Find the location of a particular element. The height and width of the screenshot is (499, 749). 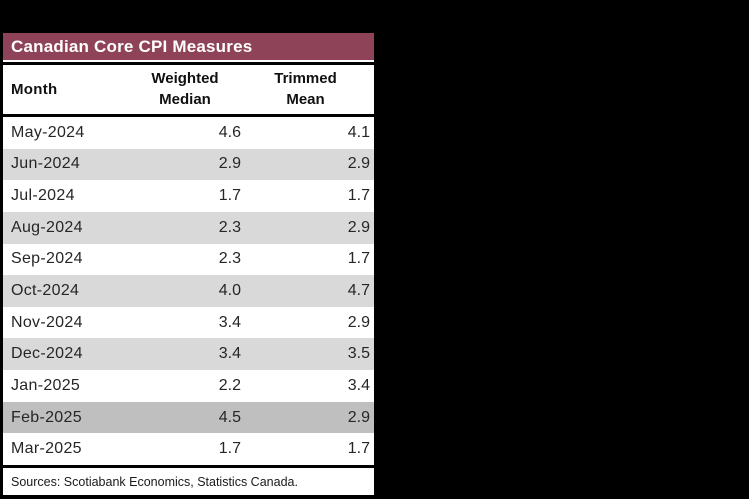

trimmed-mean-cell: 3.5 is located at coordinates (358, 354).